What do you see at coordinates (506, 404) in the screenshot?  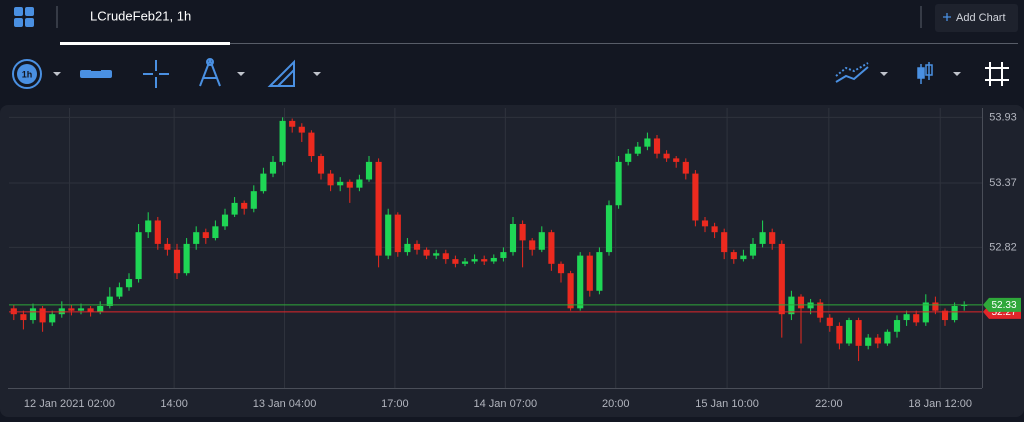 I see `x-tick-label: 14 Jan 07:00` at bounding box center [506, 404].